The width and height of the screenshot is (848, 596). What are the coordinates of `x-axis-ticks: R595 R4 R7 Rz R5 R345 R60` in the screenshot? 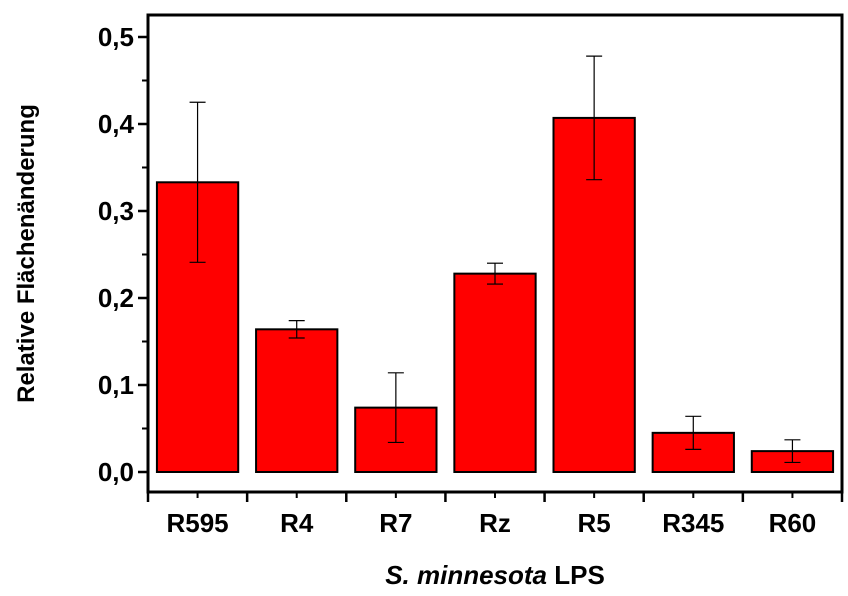 It's located at (495, 515).